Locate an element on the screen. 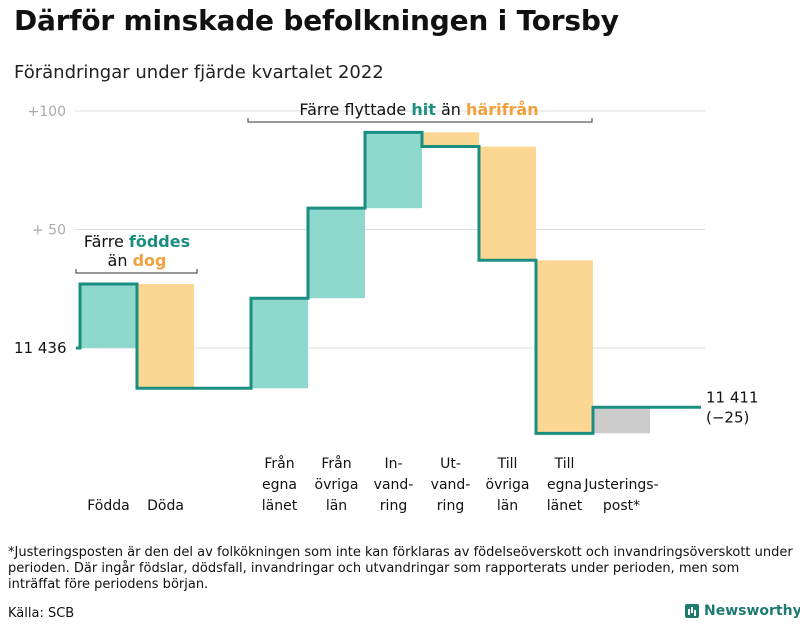 Image resolution: width=800 pixels, height=625 pixels. end-change-label: (−25) is located at coordinates (727, 417).